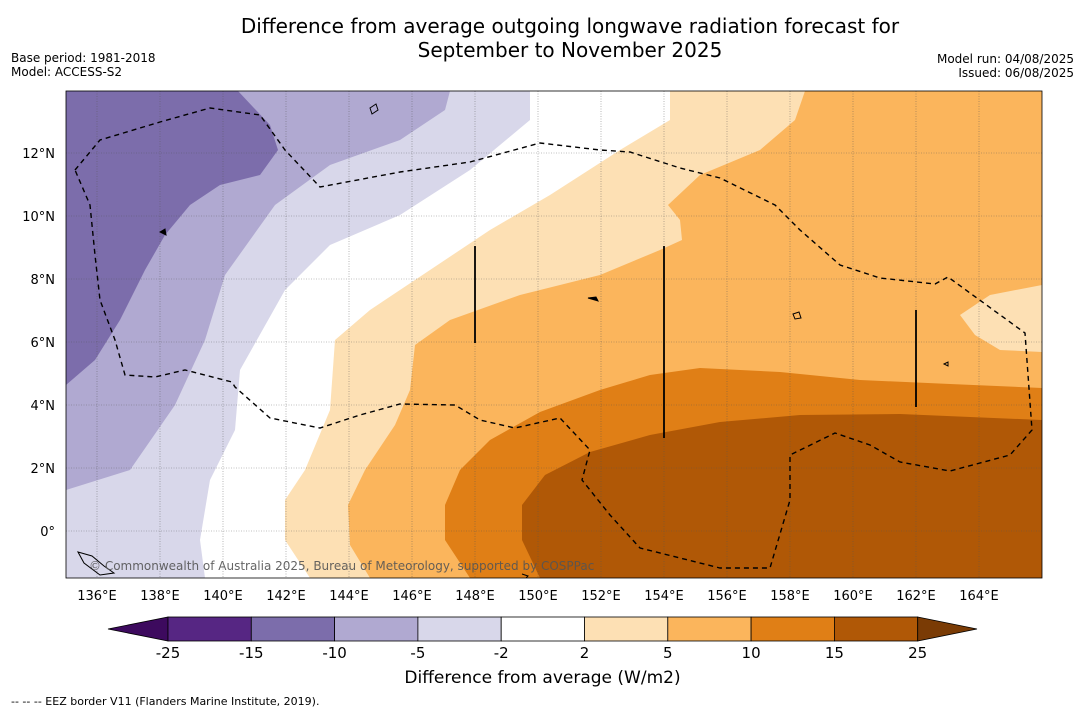  I want to click on lon-tick-label: 162°E, so click(916, 596).